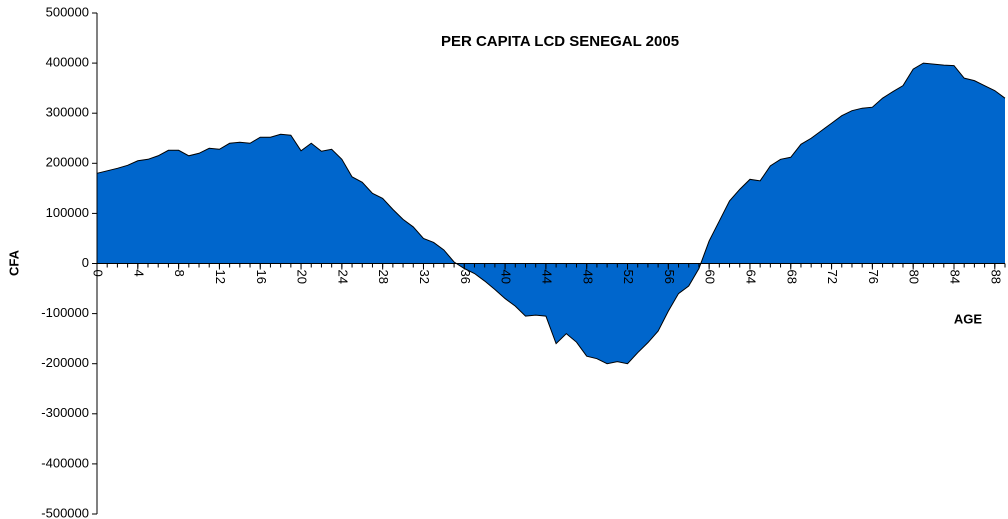 Image resolution: width=1008 pixels, height=519 pixels. I want to click on y-tick-label: 500000, so click(67, 11).